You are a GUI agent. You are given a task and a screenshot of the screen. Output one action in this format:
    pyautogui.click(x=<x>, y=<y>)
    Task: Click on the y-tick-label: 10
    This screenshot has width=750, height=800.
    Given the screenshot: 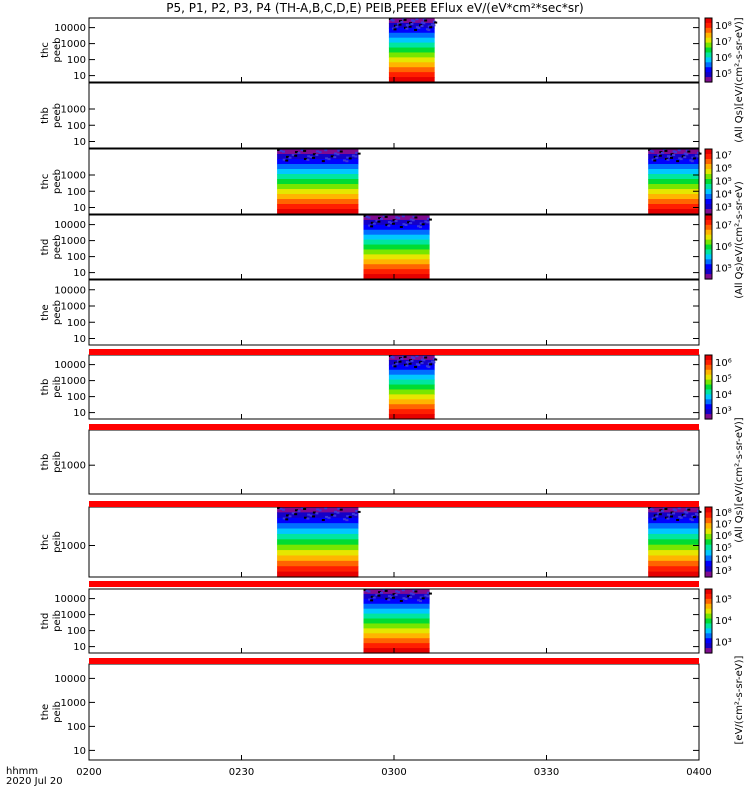 What is the action you would take?
    pyautogui.click(x=79, y=647)
    